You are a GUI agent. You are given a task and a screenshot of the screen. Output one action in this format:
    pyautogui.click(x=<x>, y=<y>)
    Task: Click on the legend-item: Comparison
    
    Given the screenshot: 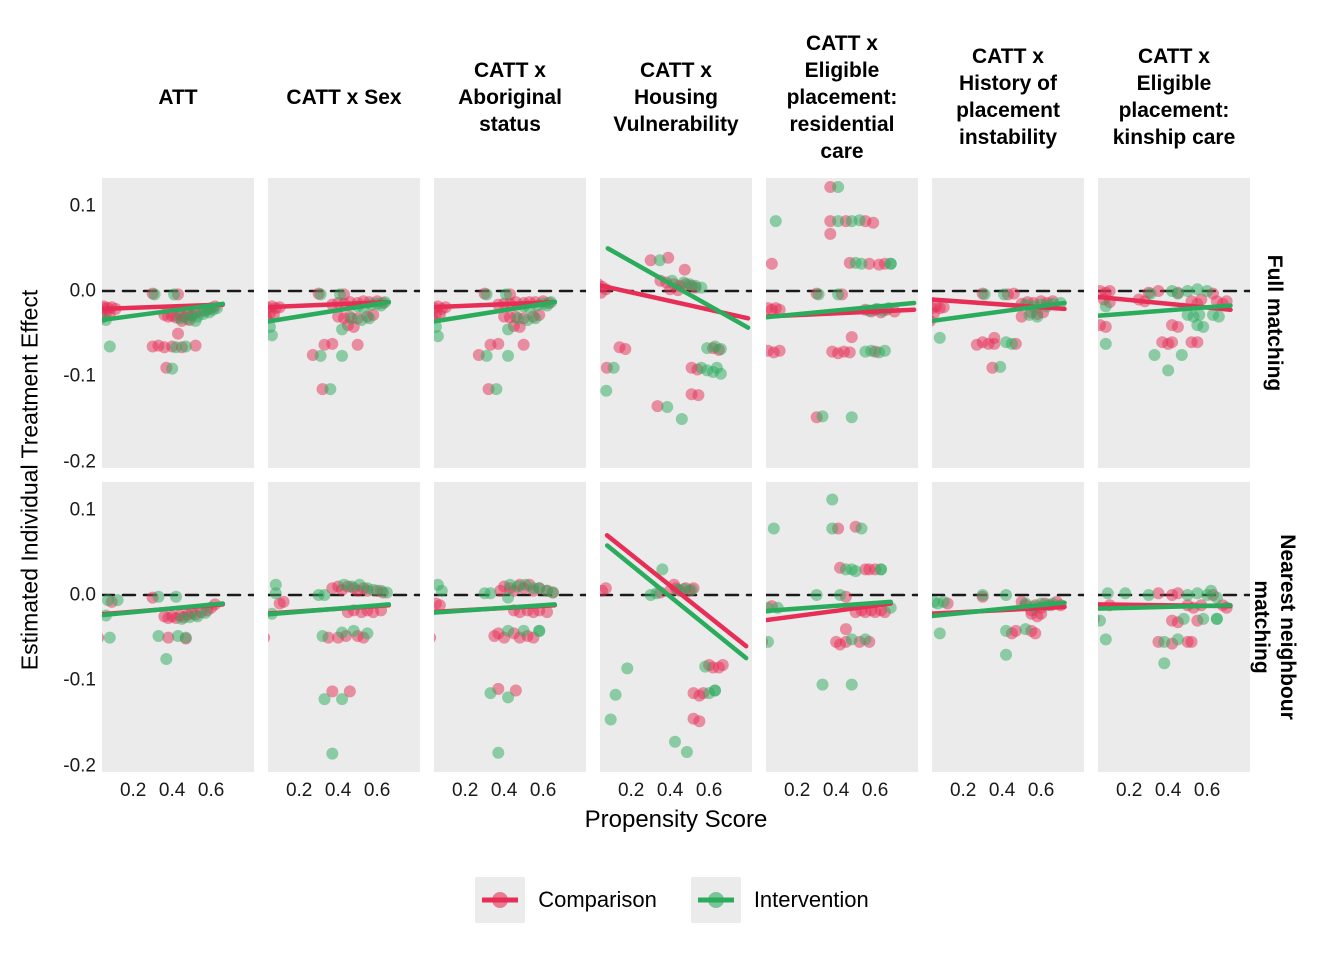 What is the action you would take?
    pyautogui.click(x=566, y=900)
    